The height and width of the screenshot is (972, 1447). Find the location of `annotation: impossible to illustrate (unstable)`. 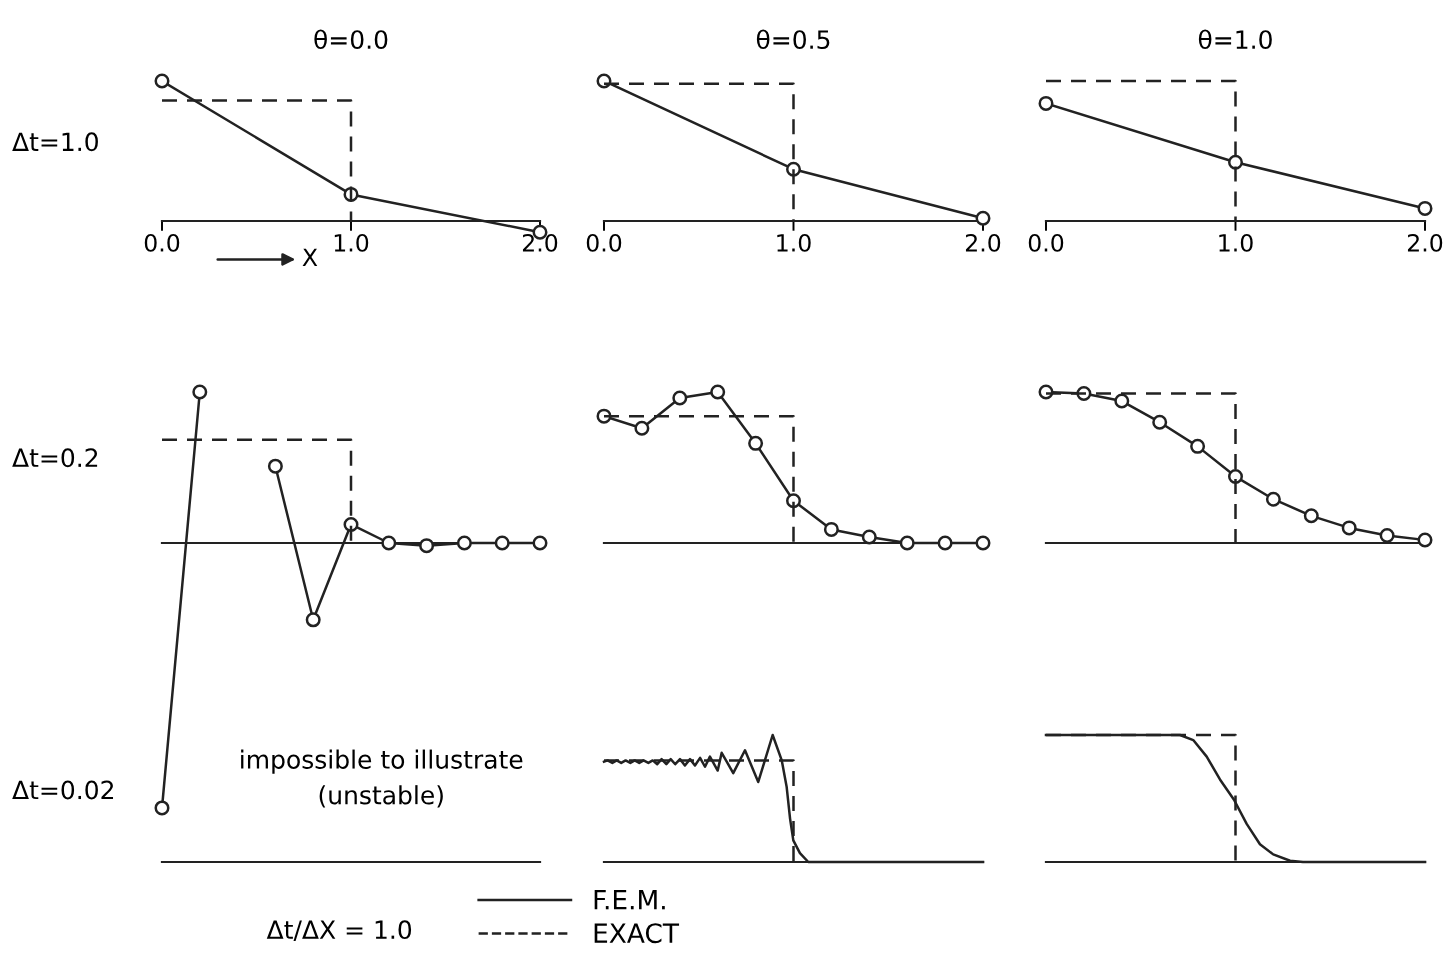

annotation: impossible to illustrate (unstable) is located at coordinates (382, 778).